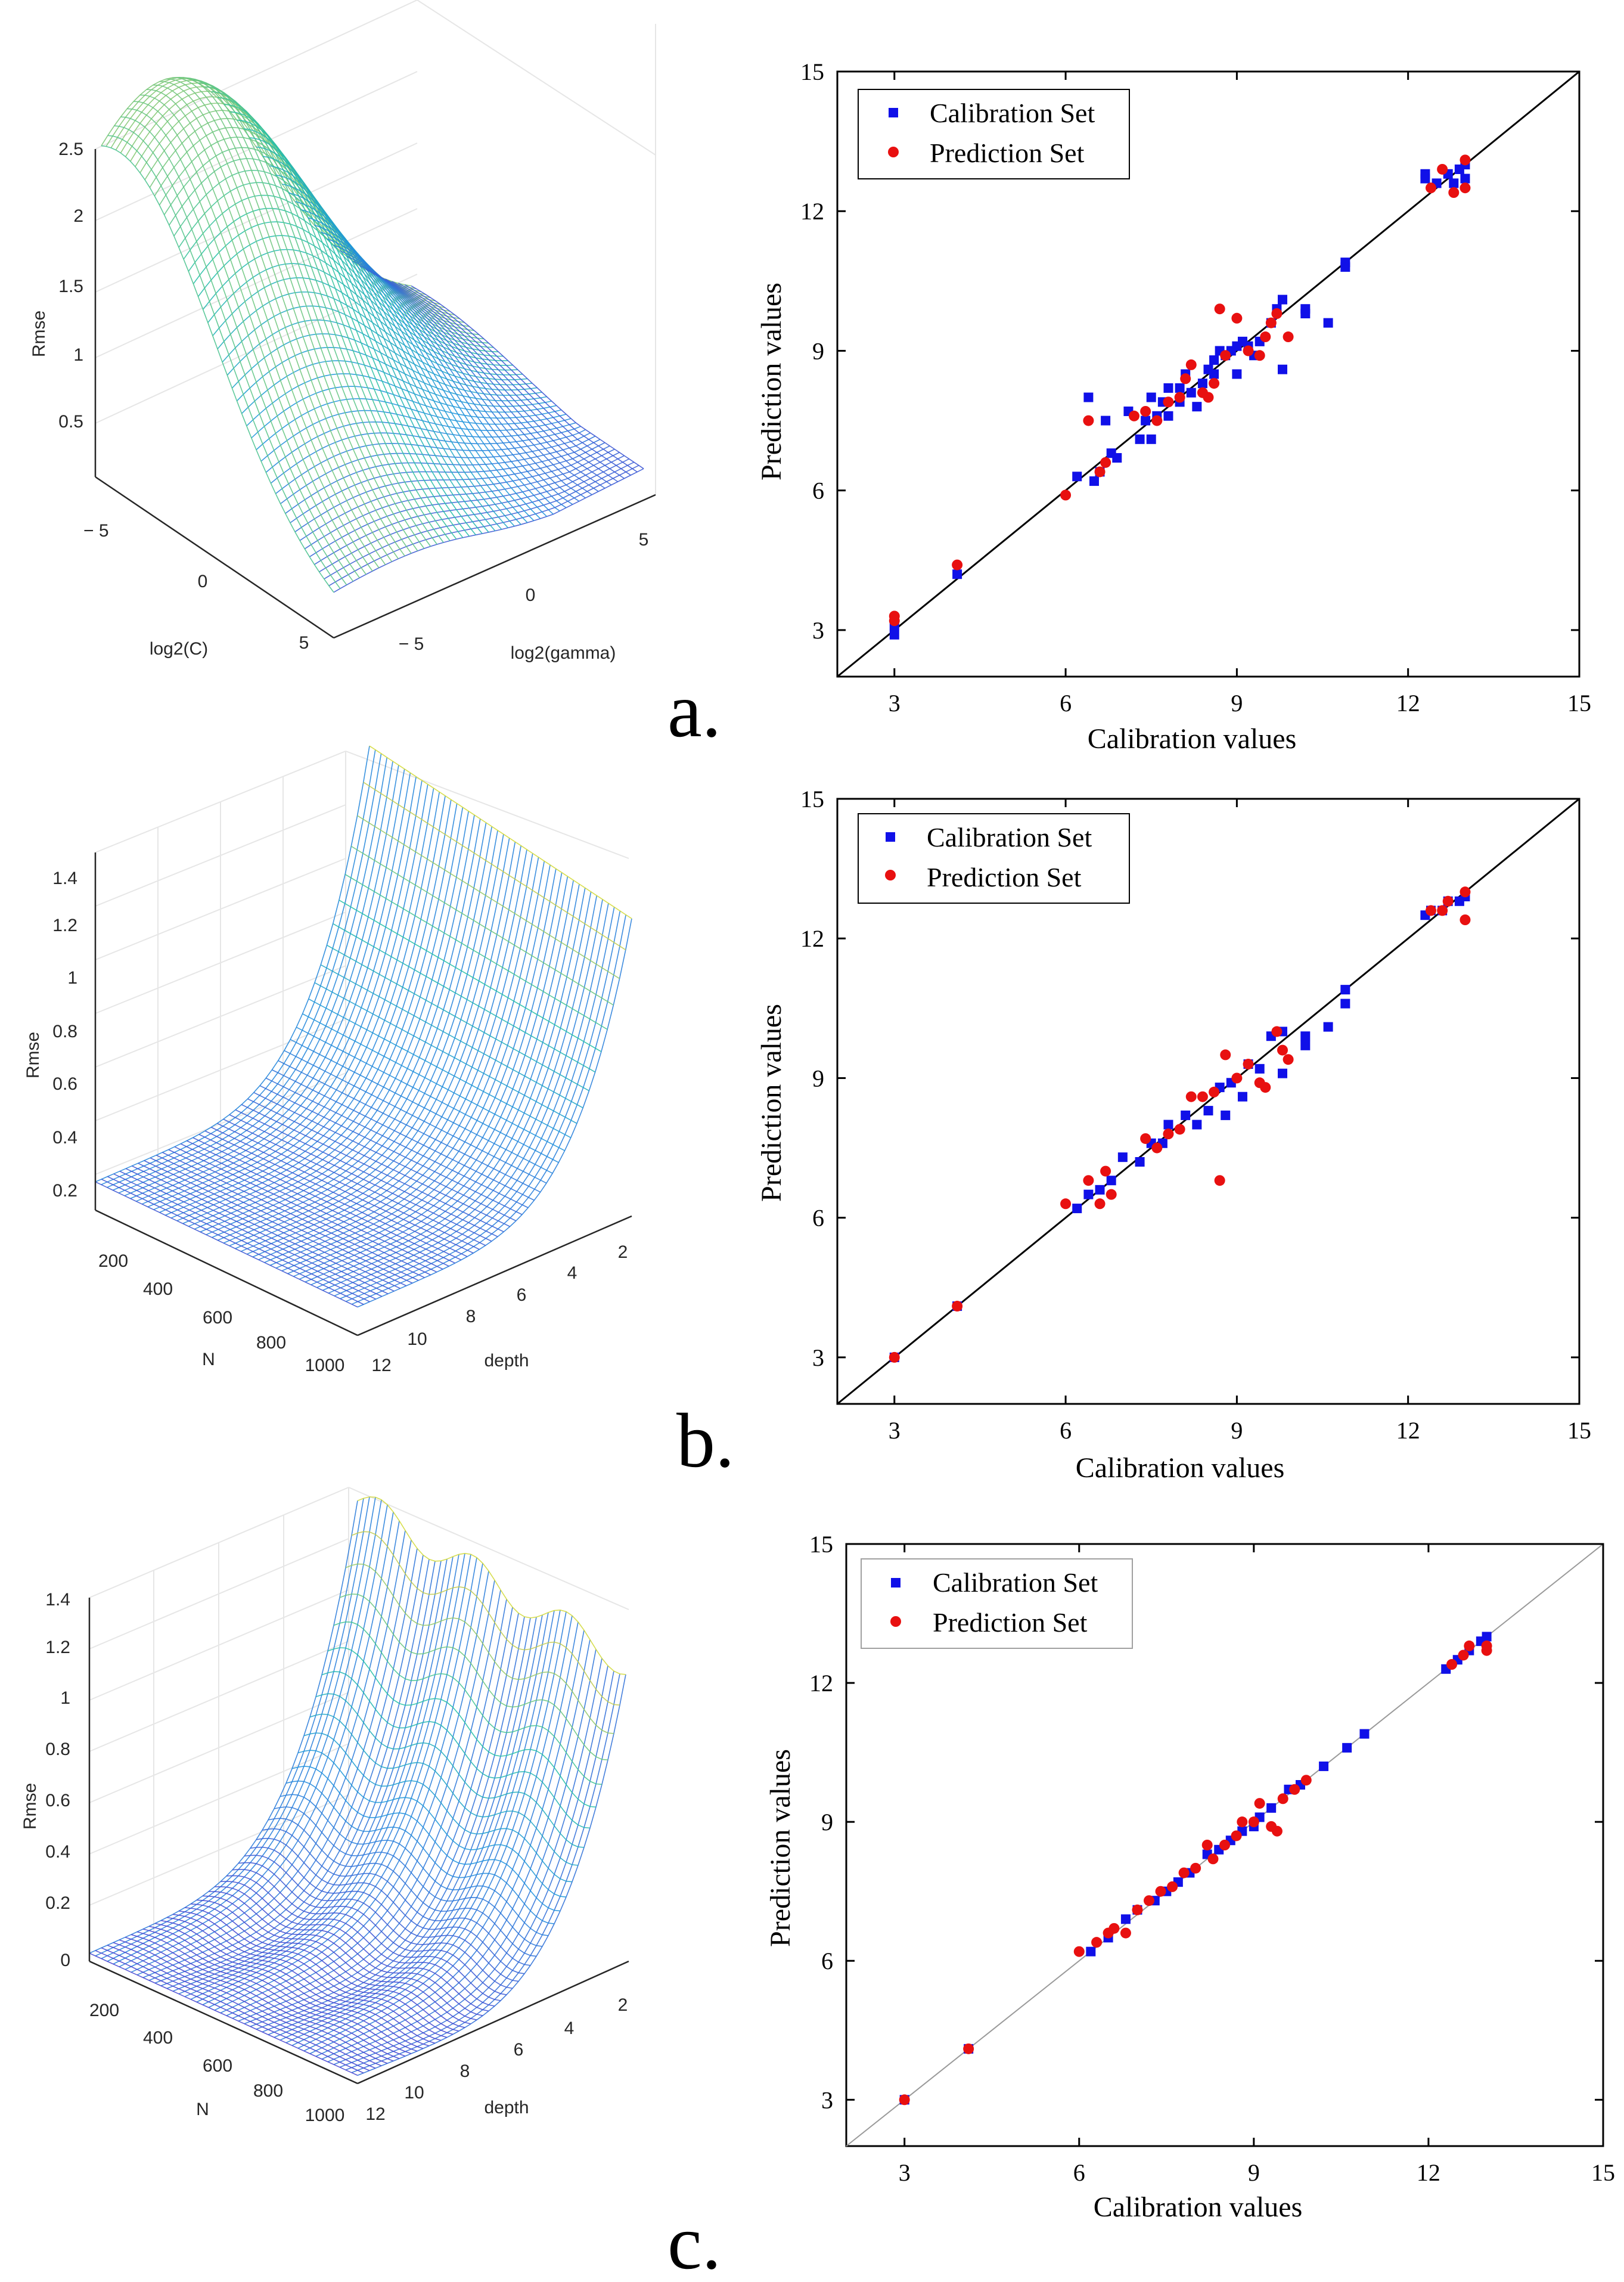 The width and height of the screenshot is (1624, 2282). Describe the element at coordinates (812, 938) in the screenshot. I see `y-tick-label: 12` at that location.